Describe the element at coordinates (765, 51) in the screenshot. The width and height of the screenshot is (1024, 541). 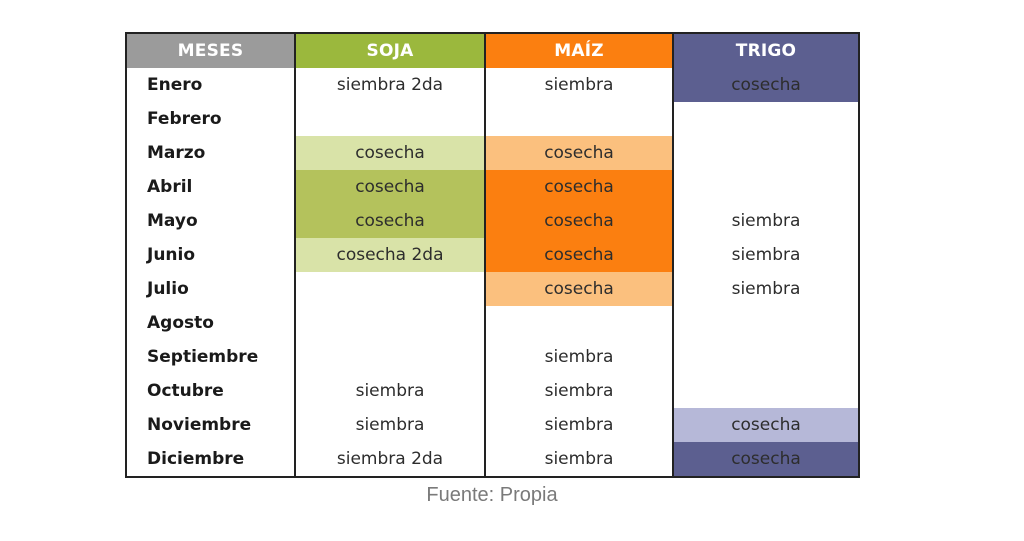
I see `header-trigo: TRIGO` at that location.